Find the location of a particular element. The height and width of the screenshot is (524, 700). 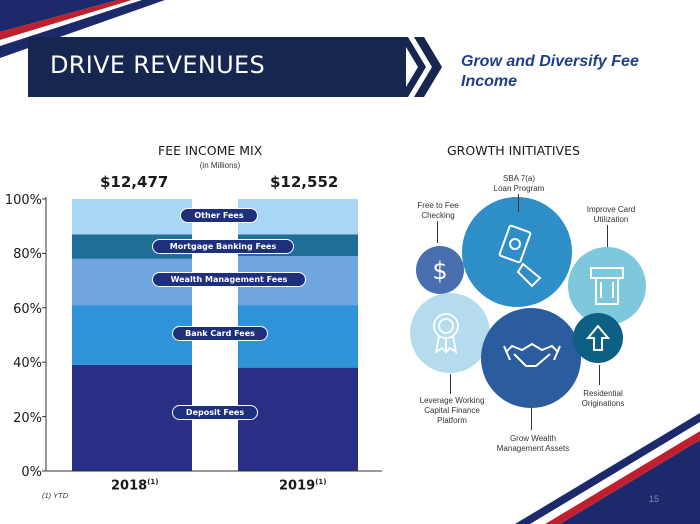

bubble-working-capital is located at coordinates (450, 333).